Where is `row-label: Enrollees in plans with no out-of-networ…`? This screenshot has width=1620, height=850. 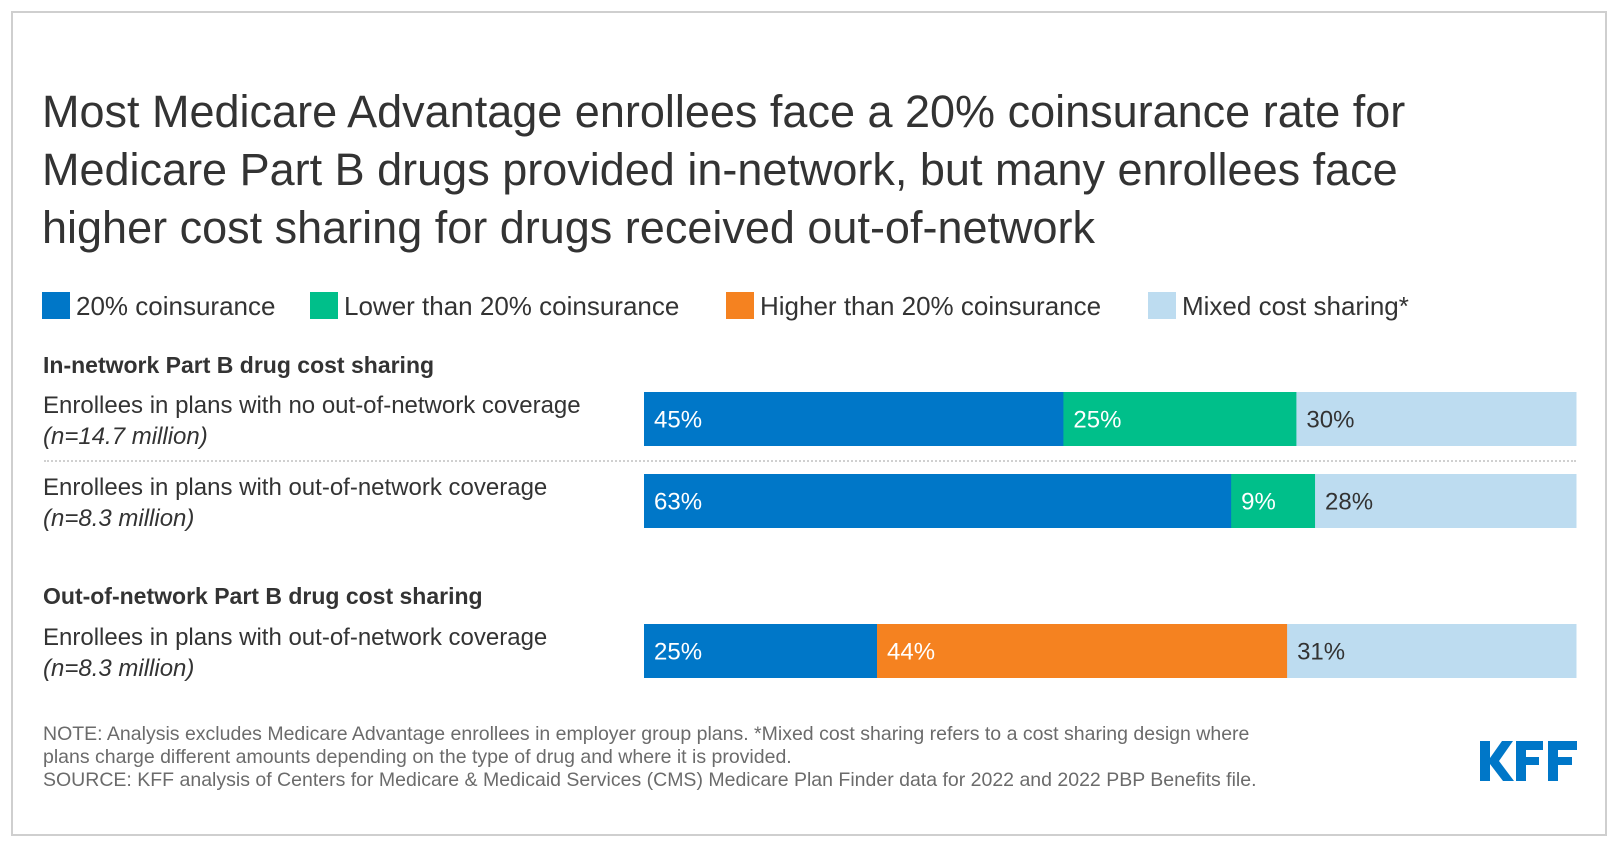
row-label: Enrollees in plans with no out-of-networ… is located at coordinates (312, 421).